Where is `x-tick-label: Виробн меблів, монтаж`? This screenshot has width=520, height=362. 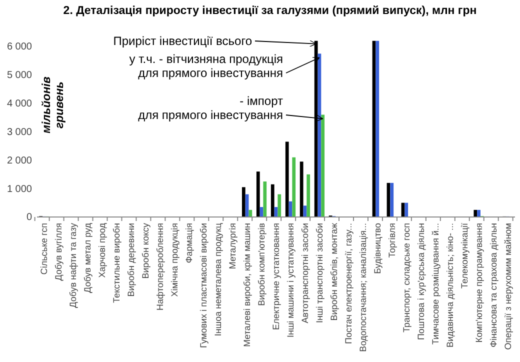
x-tick-label: Виробн меблів, монтаж is located at coordinates (333, 272).